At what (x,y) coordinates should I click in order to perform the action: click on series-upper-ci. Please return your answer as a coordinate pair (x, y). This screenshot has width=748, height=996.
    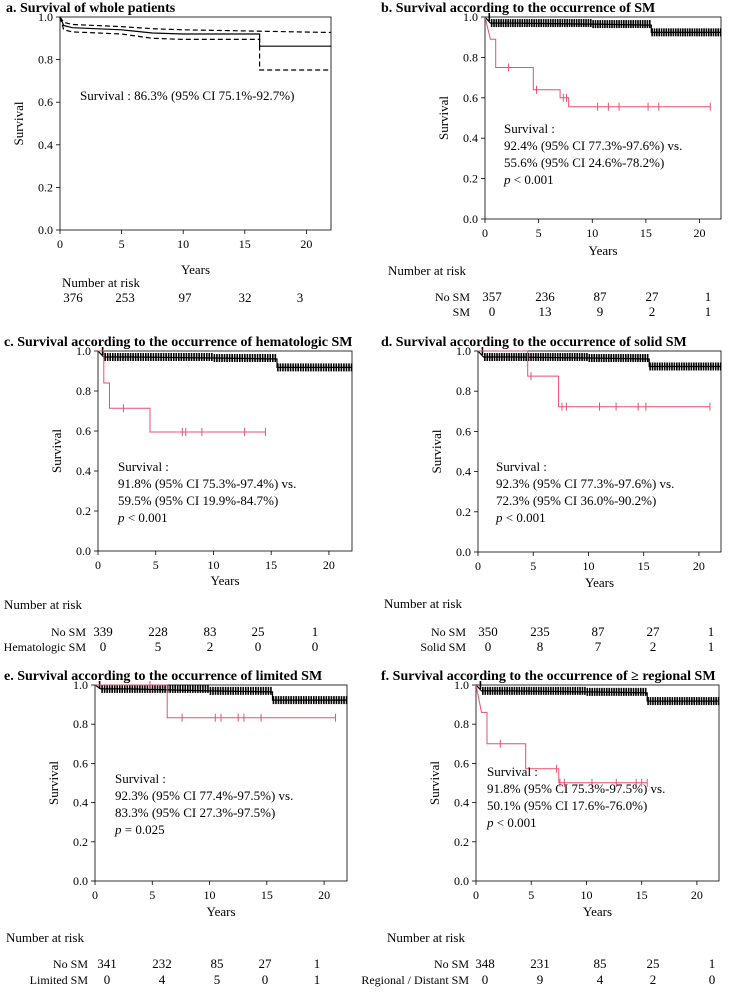
    Looking at the image, I should click on (195, 25).